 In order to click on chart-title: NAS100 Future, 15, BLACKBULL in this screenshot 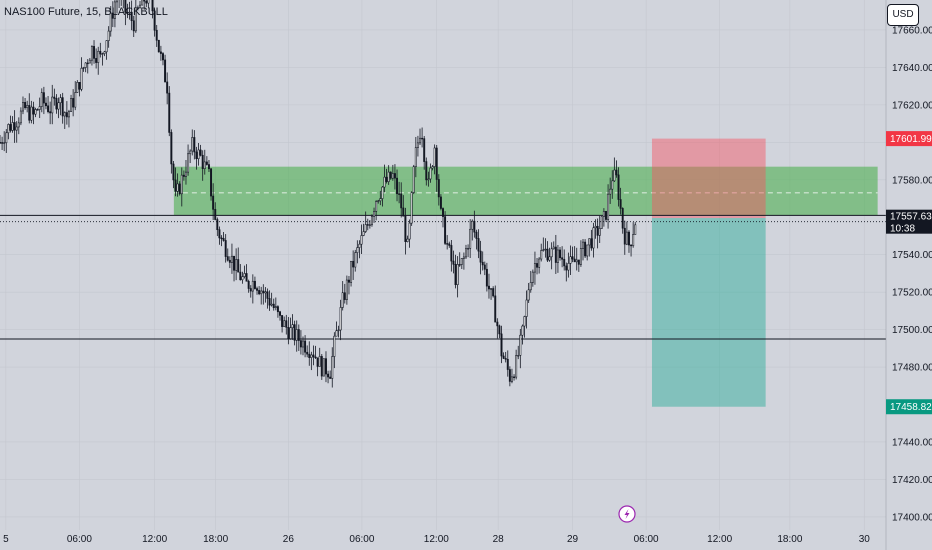, I will do `click(86, 12)`.